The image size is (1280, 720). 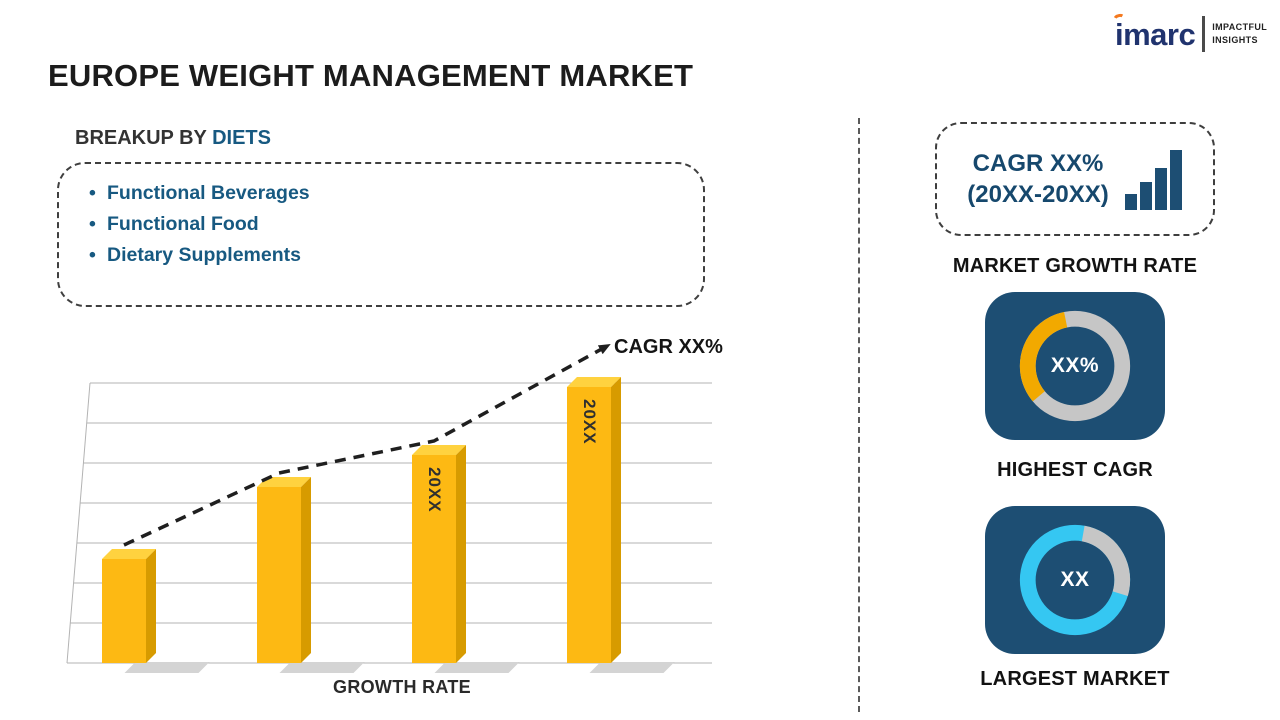 I want to click on bar-chart-icon, so click(x=1153, y=180).